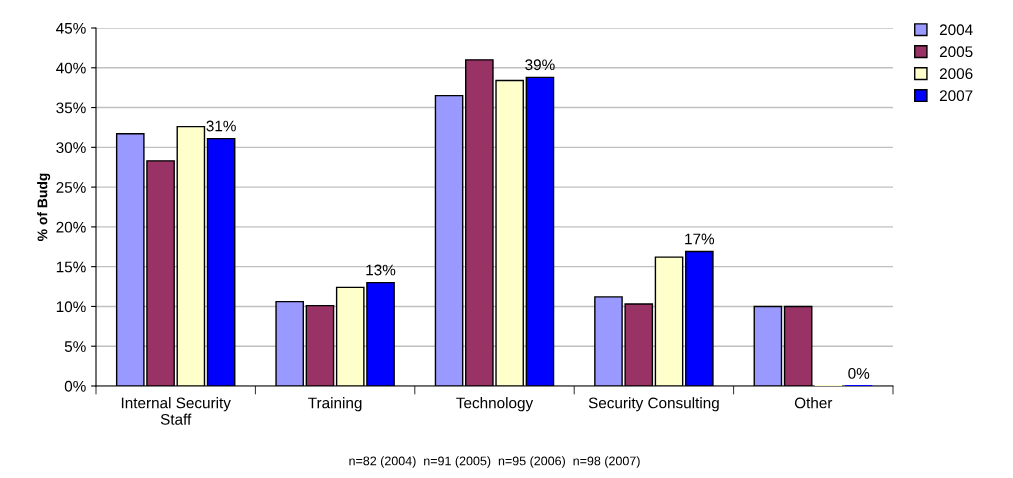 The image size is (1013, 478). I want to click on x-tick-label: Internal Security Staff, so click(176, 411).